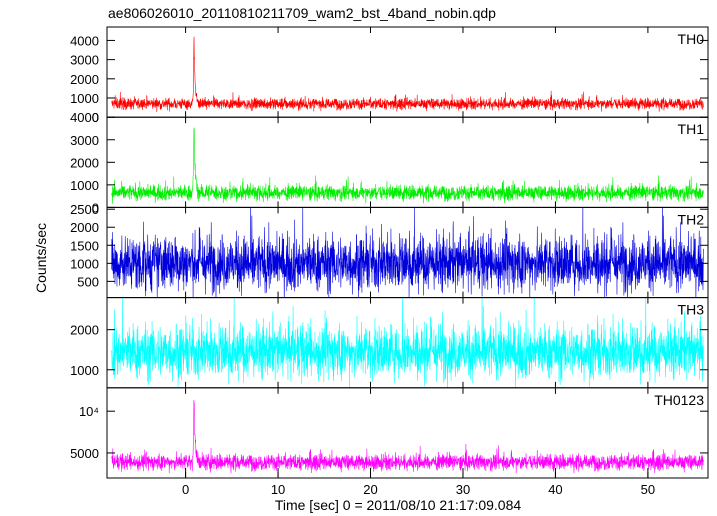  What do you see at coordinates (691, 310) in the screenshot?
I see `panel-label-th3: TH3` at bounding box center [691, 310].